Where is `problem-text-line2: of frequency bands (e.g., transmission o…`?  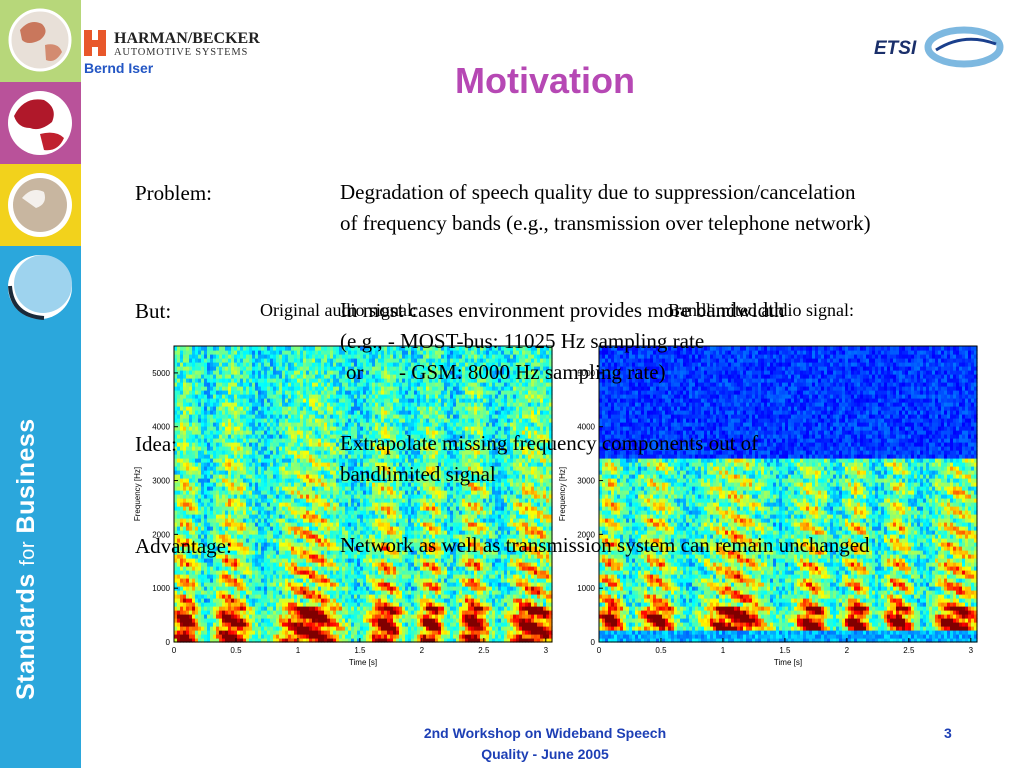 problem-text-line2: of frequency bands (e.g., transmission o… is located at coordinates (605, 223).